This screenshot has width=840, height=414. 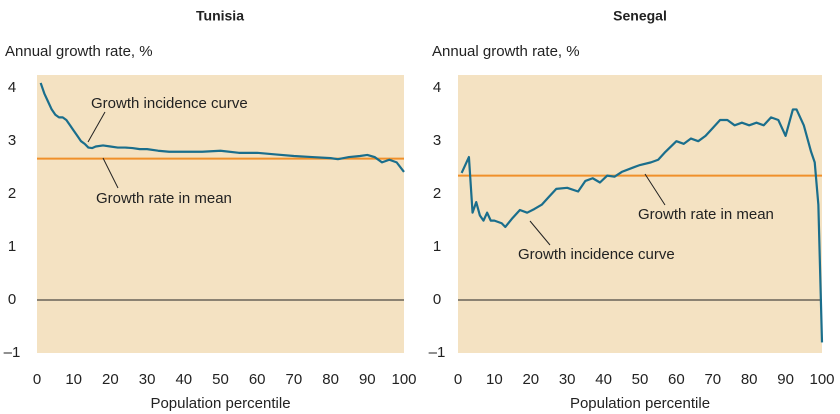 What do you see at coordinates (222, 127) in the screenshot?
I see `growth-incidence-curve` at bounding box center [222, 127].